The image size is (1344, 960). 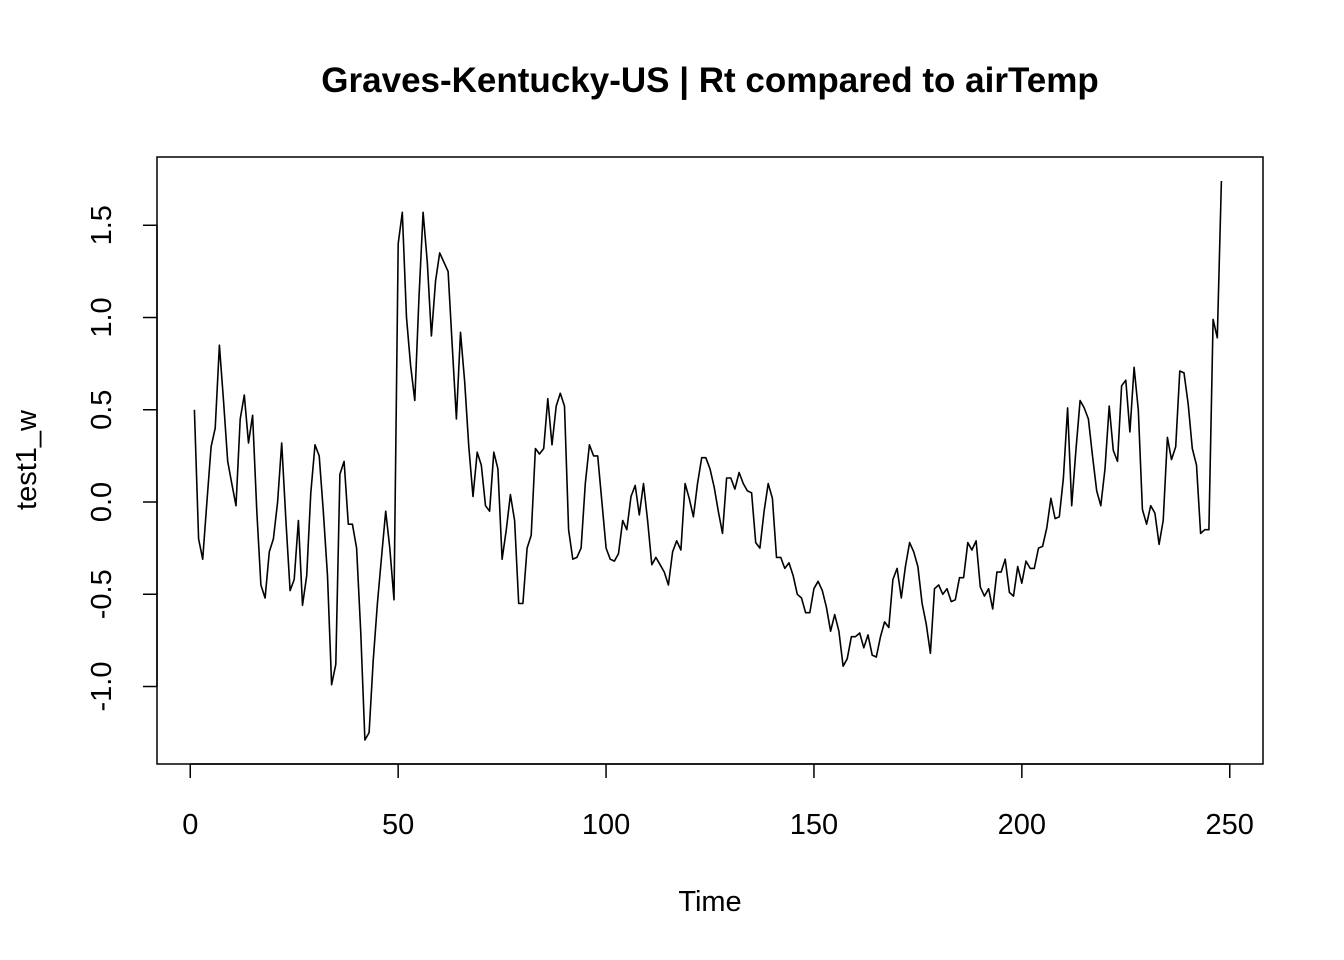 What do you see at coordinates (709, 902) in the screenshot?
I see `x-axis-label: Time` at bounding box center [709, 902].